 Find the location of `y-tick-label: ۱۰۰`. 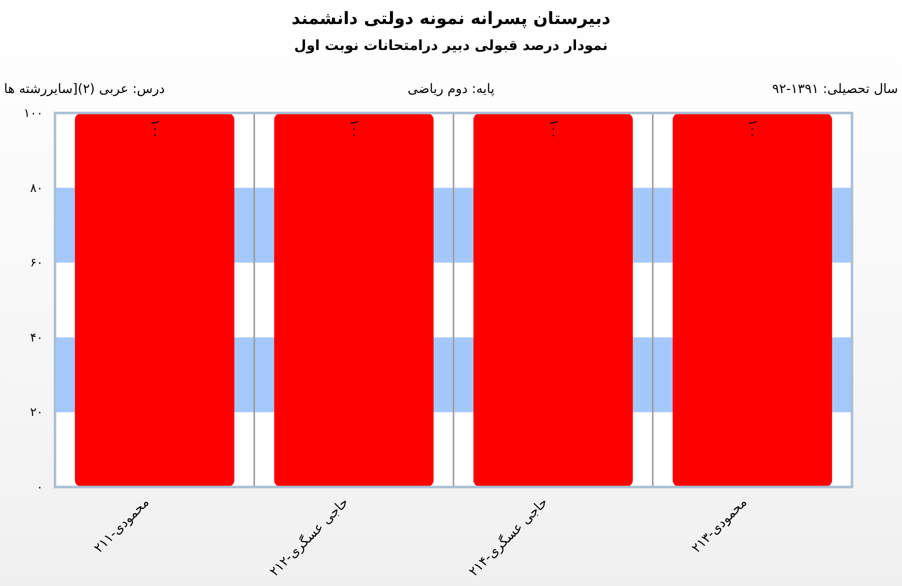

y-tick-label: ۱۰۰ is located at coordinates (33, 113).